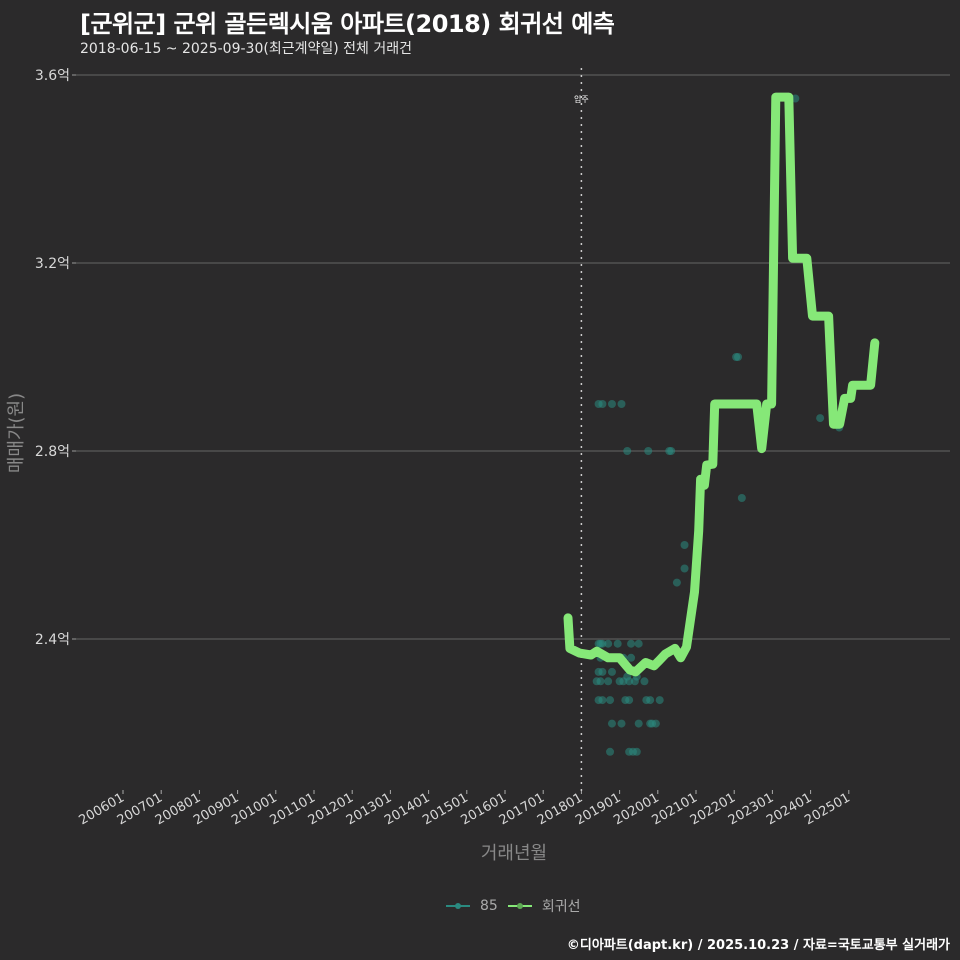 This screenshot has height=960, width=960. I want to click on legend-label-85: 85, so click(489, 906).